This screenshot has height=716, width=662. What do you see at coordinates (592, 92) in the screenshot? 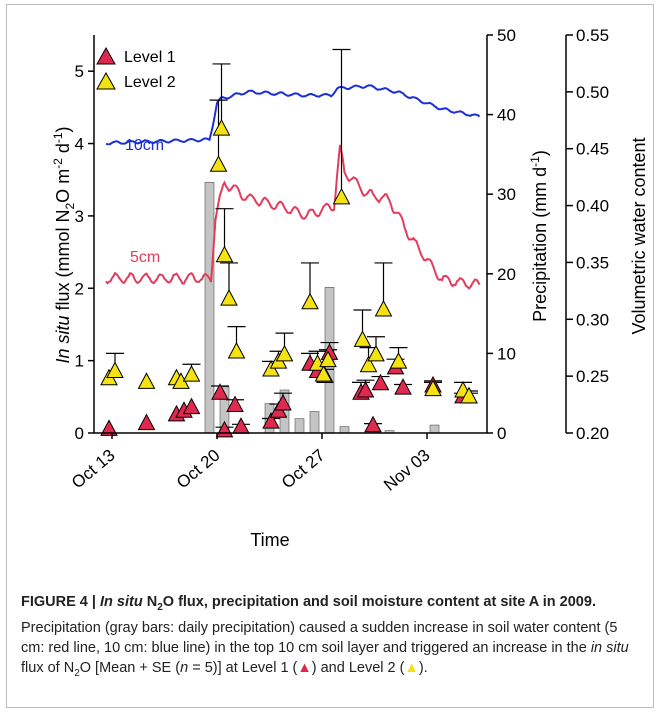
I see `vwc-tick-label: 0.50` at bounding box center [592, 92].